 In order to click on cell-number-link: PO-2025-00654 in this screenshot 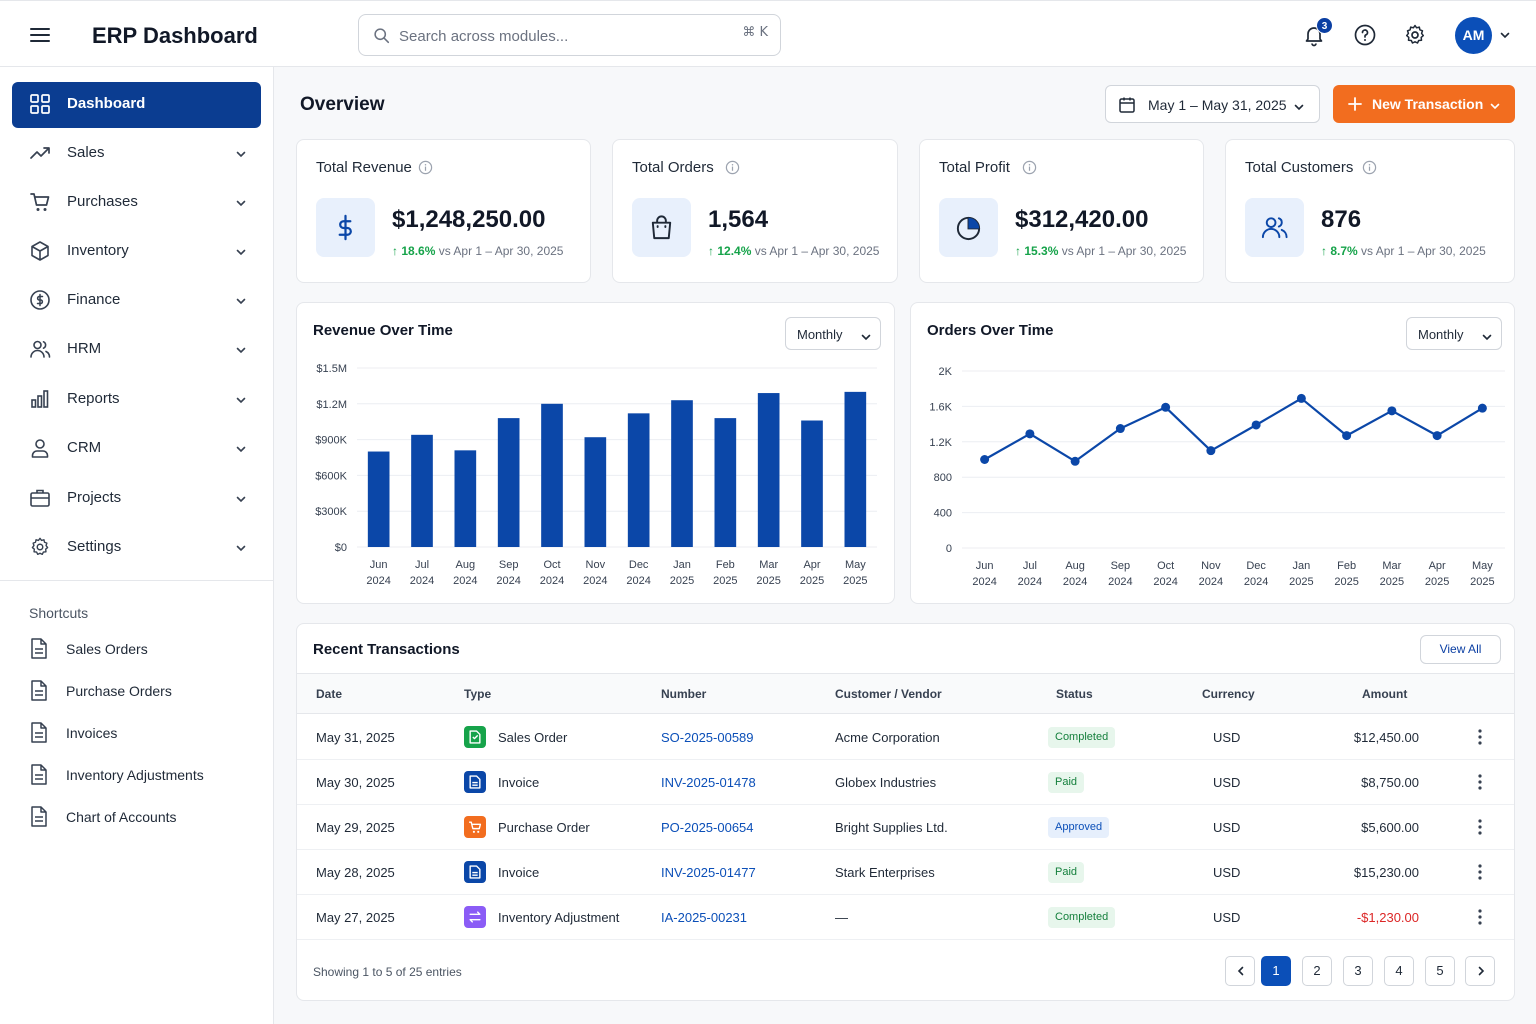, I will do `click(707, 827)`.